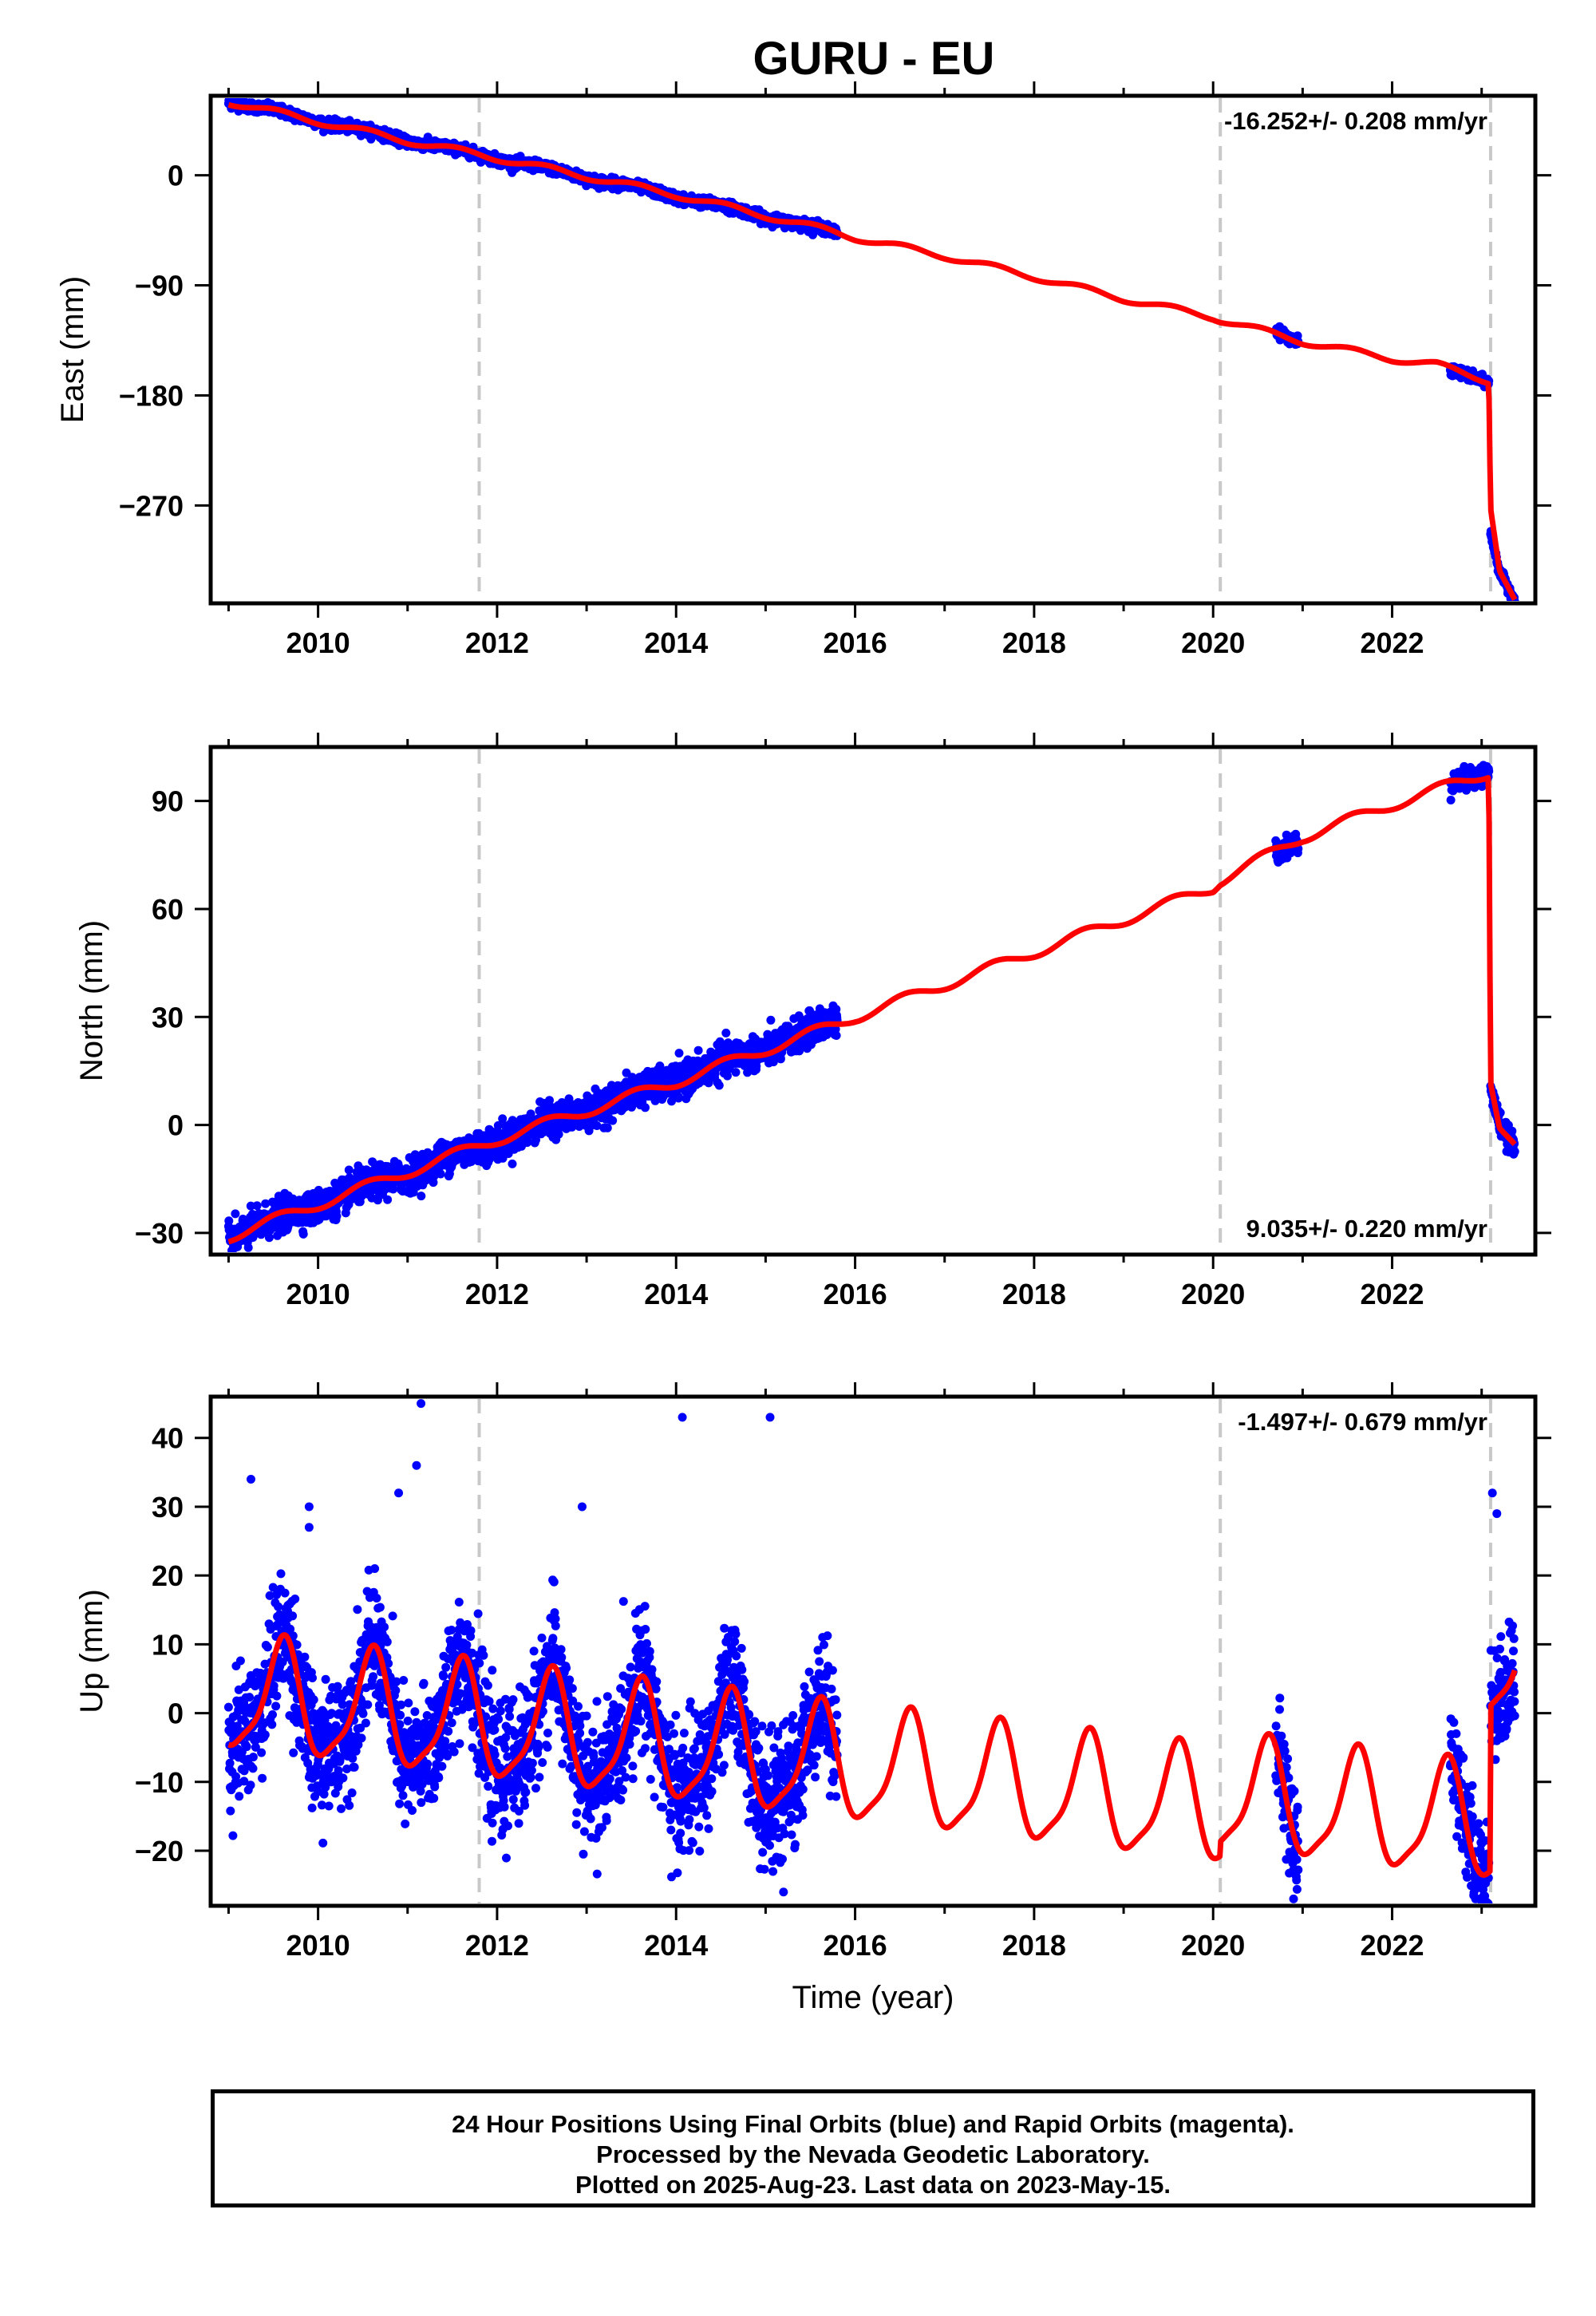 Image resolution: width=1596 pixels, height=2316 pixels. I want to click on y-tick-label: −270, so click(151, 505).